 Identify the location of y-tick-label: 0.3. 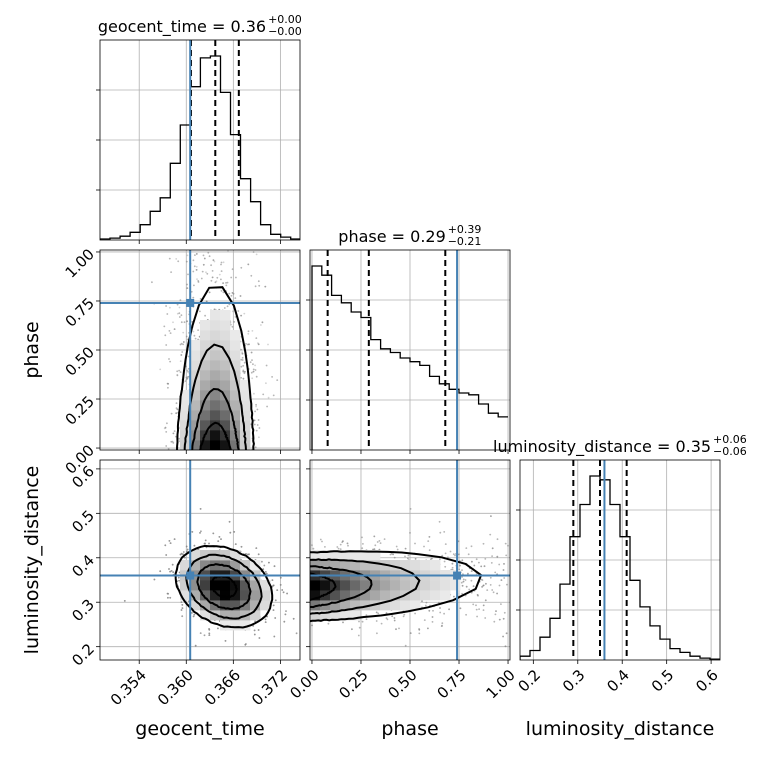
(83, 611).